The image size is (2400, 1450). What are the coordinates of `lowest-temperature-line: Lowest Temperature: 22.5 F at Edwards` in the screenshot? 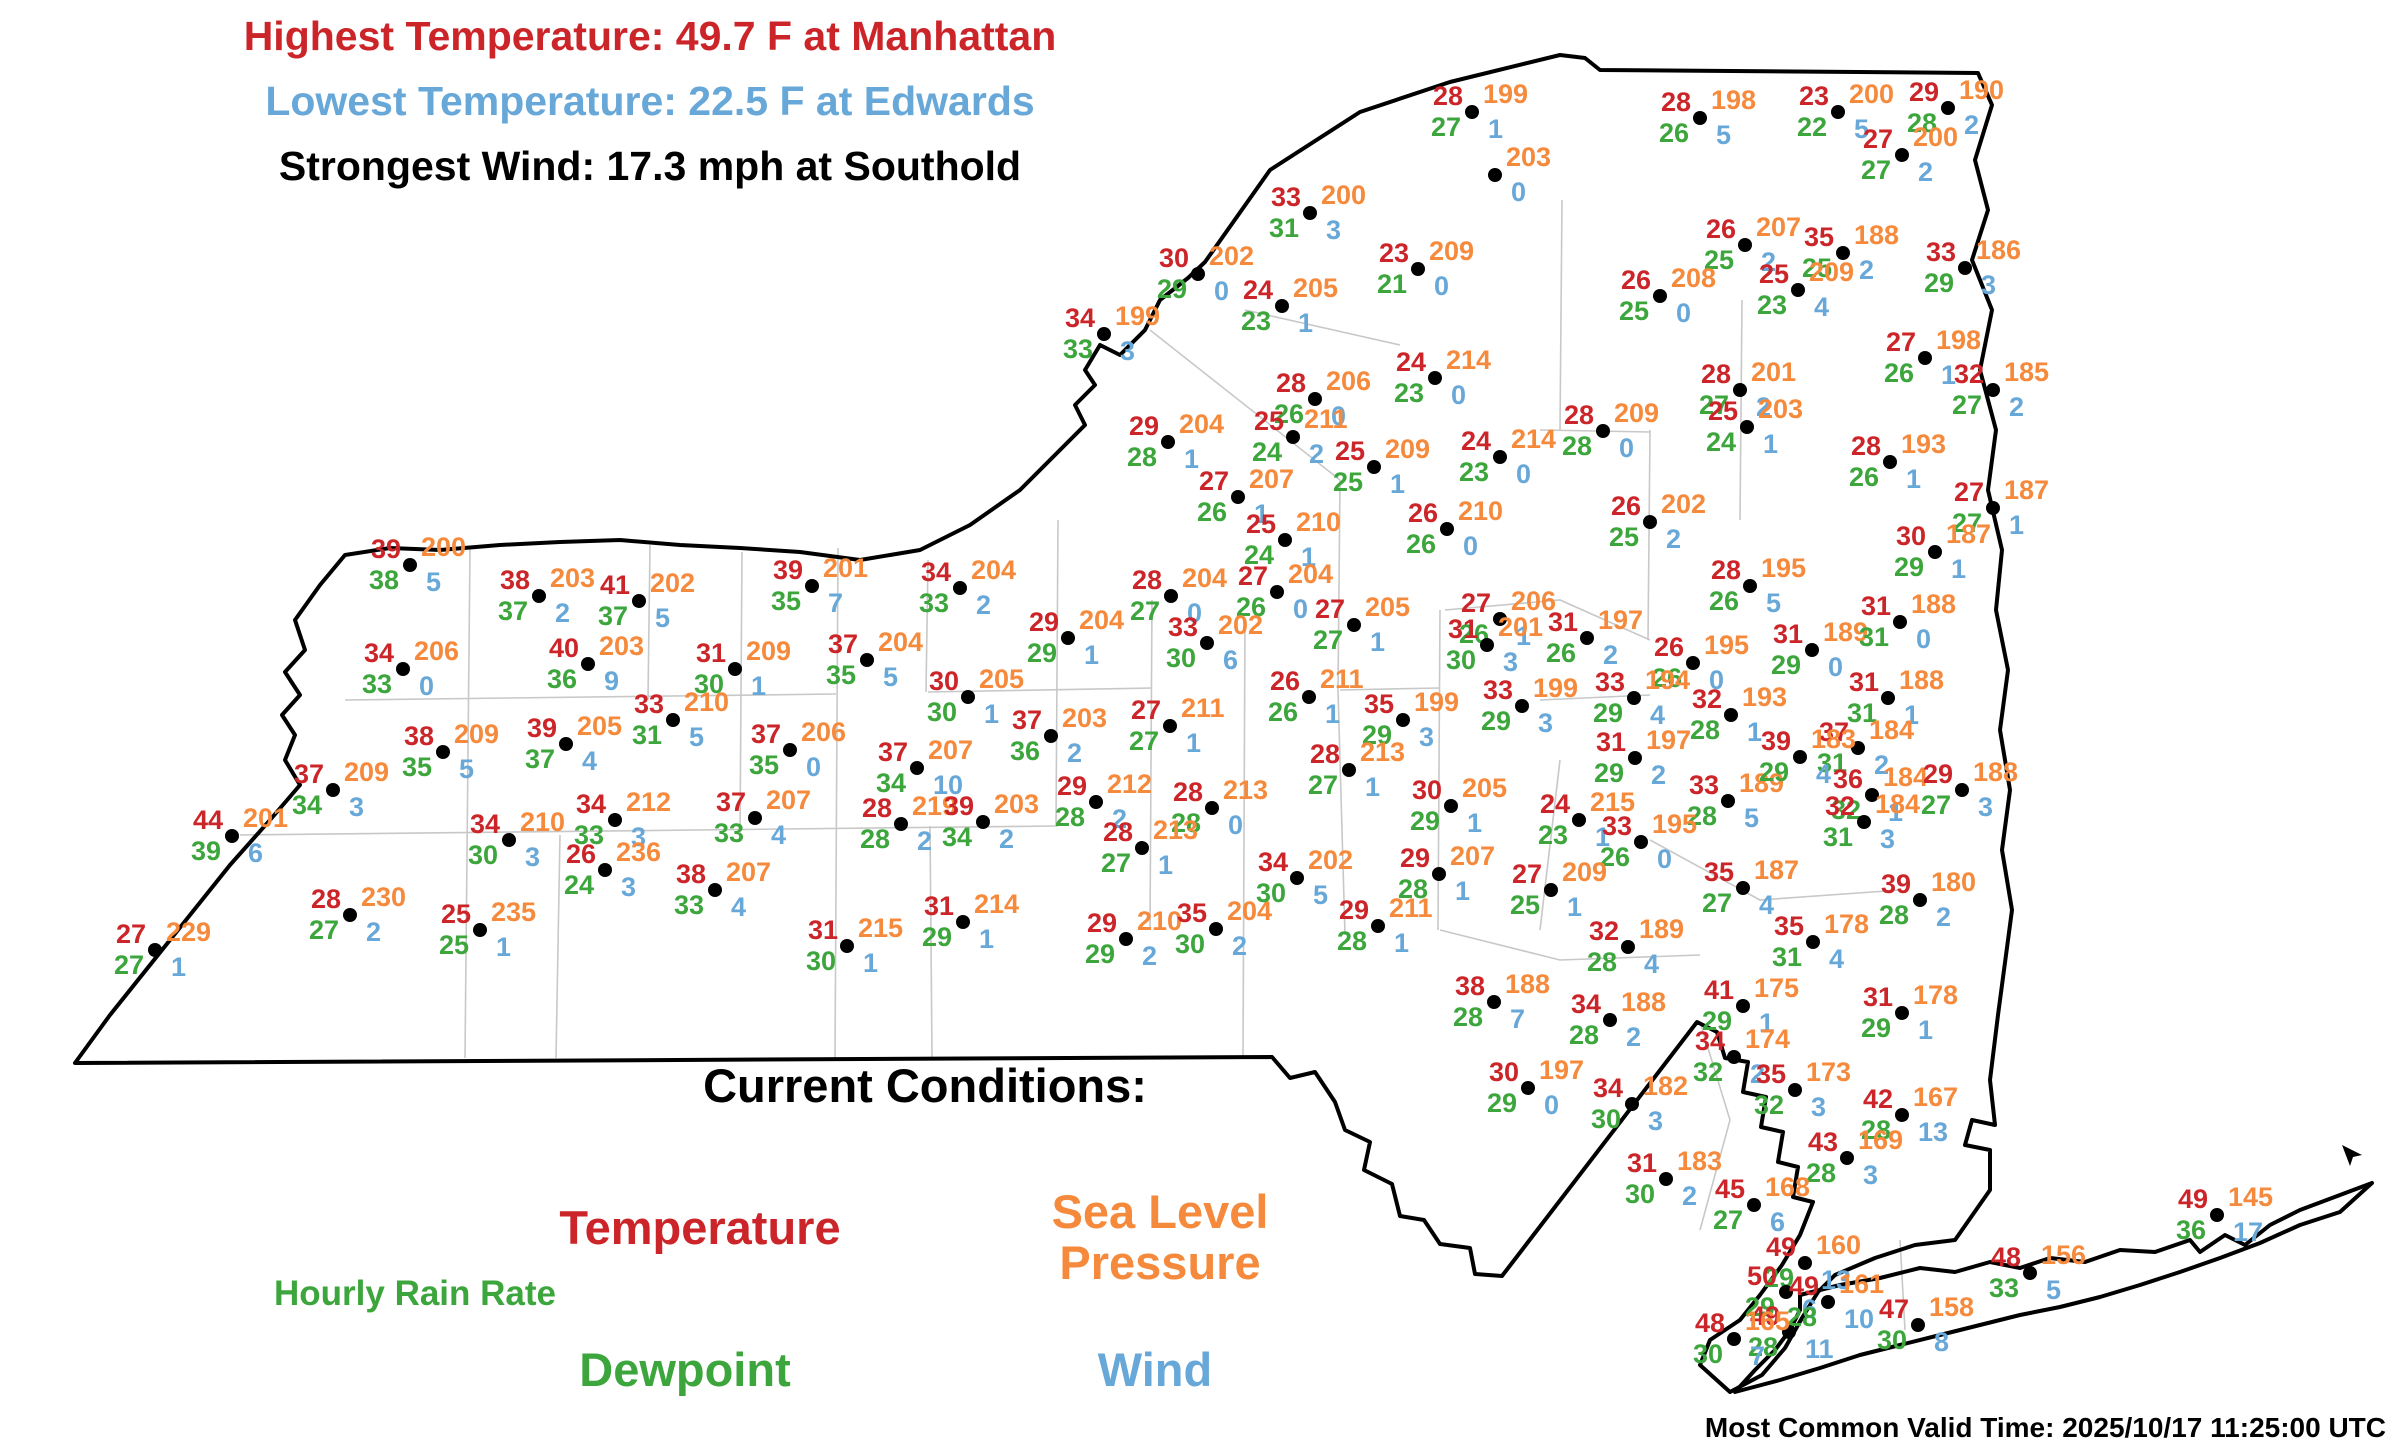 It's located at (650, 101).